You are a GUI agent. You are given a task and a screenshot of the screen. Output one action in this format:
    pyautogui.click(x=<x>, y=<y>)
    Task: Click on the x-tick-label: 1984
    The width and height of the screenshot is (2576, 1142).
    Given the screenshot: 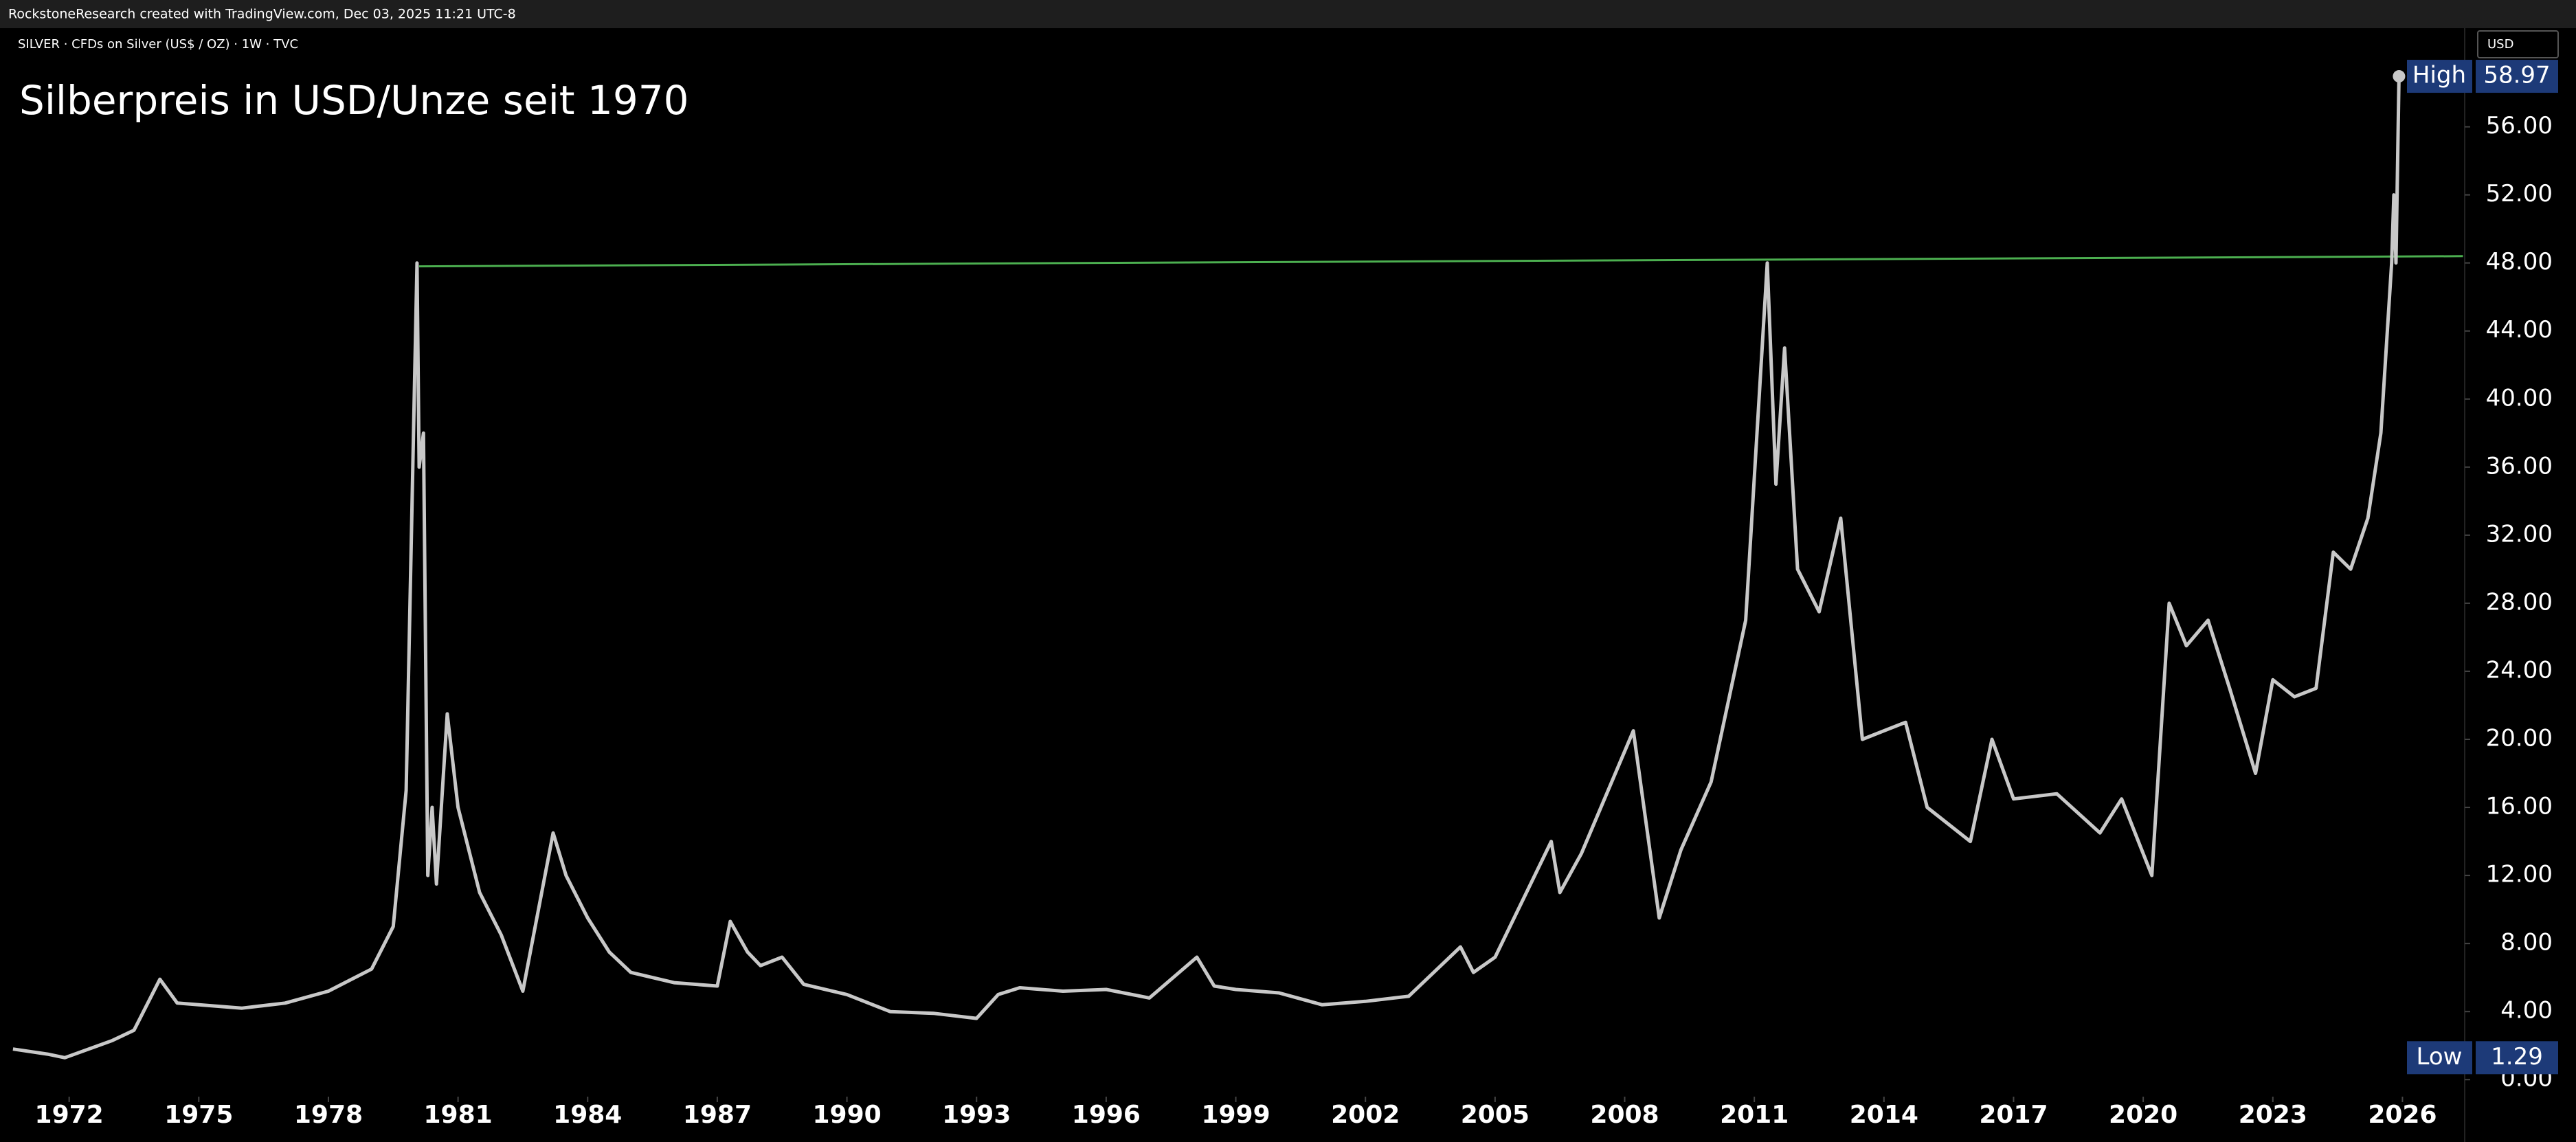 What is the action you would take?
    pyautogui.click(x=587, y=1115)
    